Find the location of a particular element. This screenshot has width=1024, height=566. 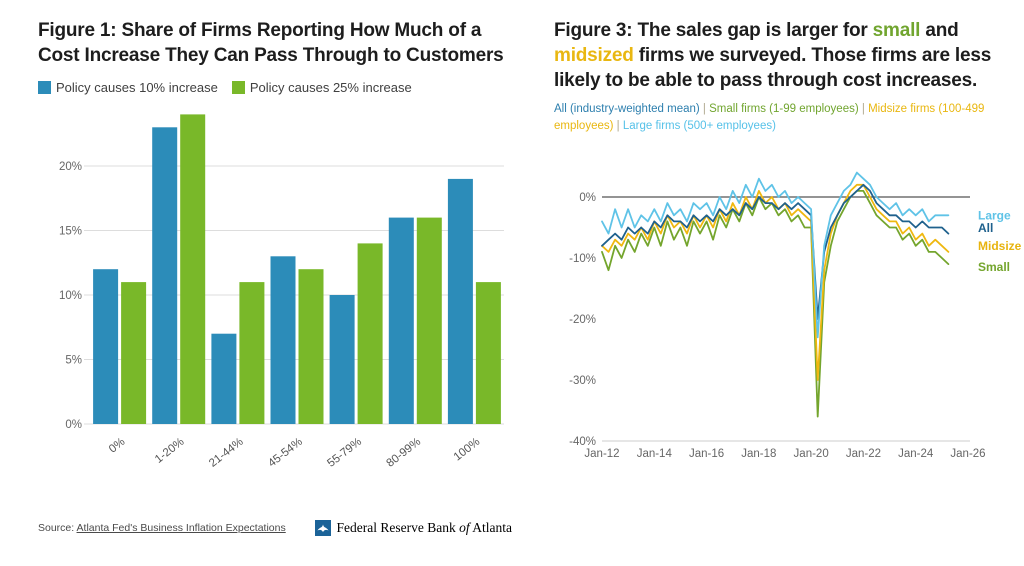

legend-label: Policy causes 10% increase is located at coordinates (137, 88).